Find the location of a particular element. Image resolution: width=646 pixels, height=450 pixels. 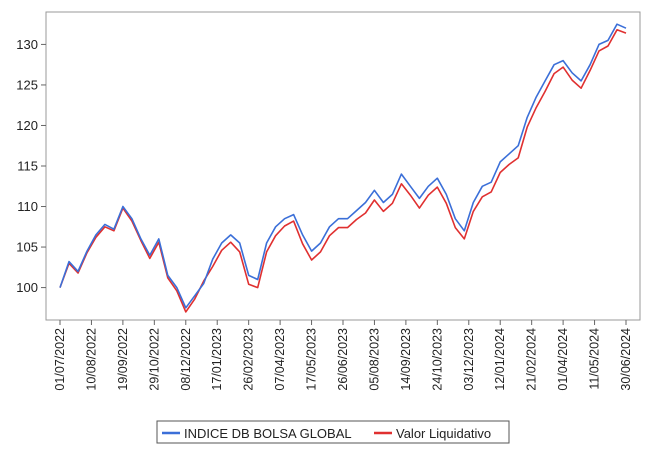

x-tick-label: 07/04/2023 is located at coordinates (280, 359).